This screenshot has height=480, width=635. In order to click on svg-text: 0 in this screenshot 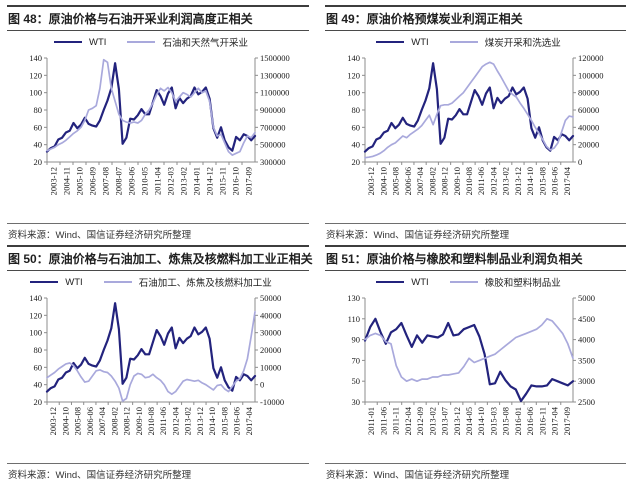, I will do `click(262, 385)`.